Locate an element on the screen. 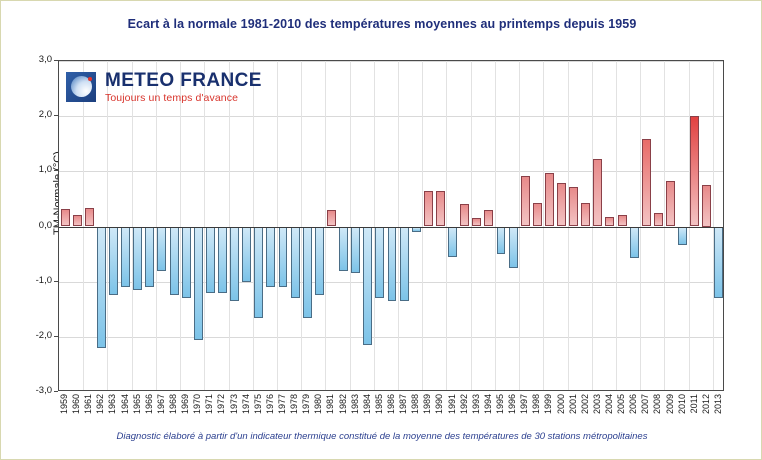 This screenshot has height=460, width=762. x-tick-label: 1992 is located at coordinates (463, 404).